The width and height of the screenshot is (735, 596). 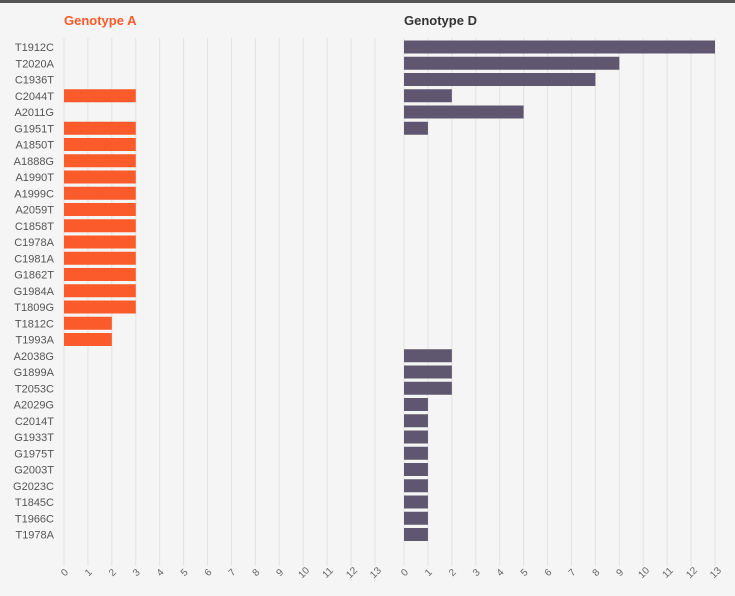 What do you see at coordinates (34, 276) in the screenshot?
I see `category-label: G1862T` at bounding box center [34, 276].